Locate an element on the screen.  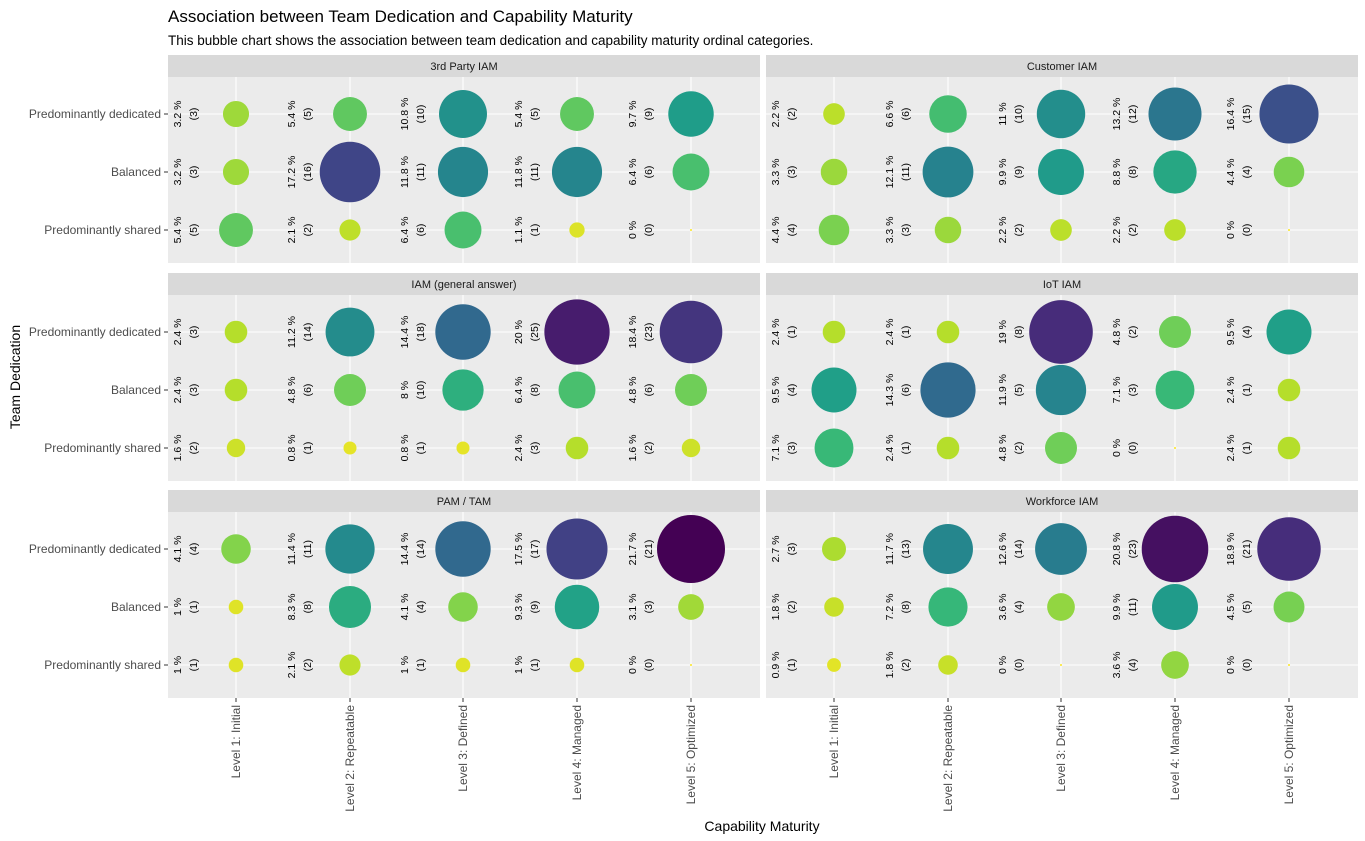
data-label-percent: 19 % is located at coordinates (1003, 332).